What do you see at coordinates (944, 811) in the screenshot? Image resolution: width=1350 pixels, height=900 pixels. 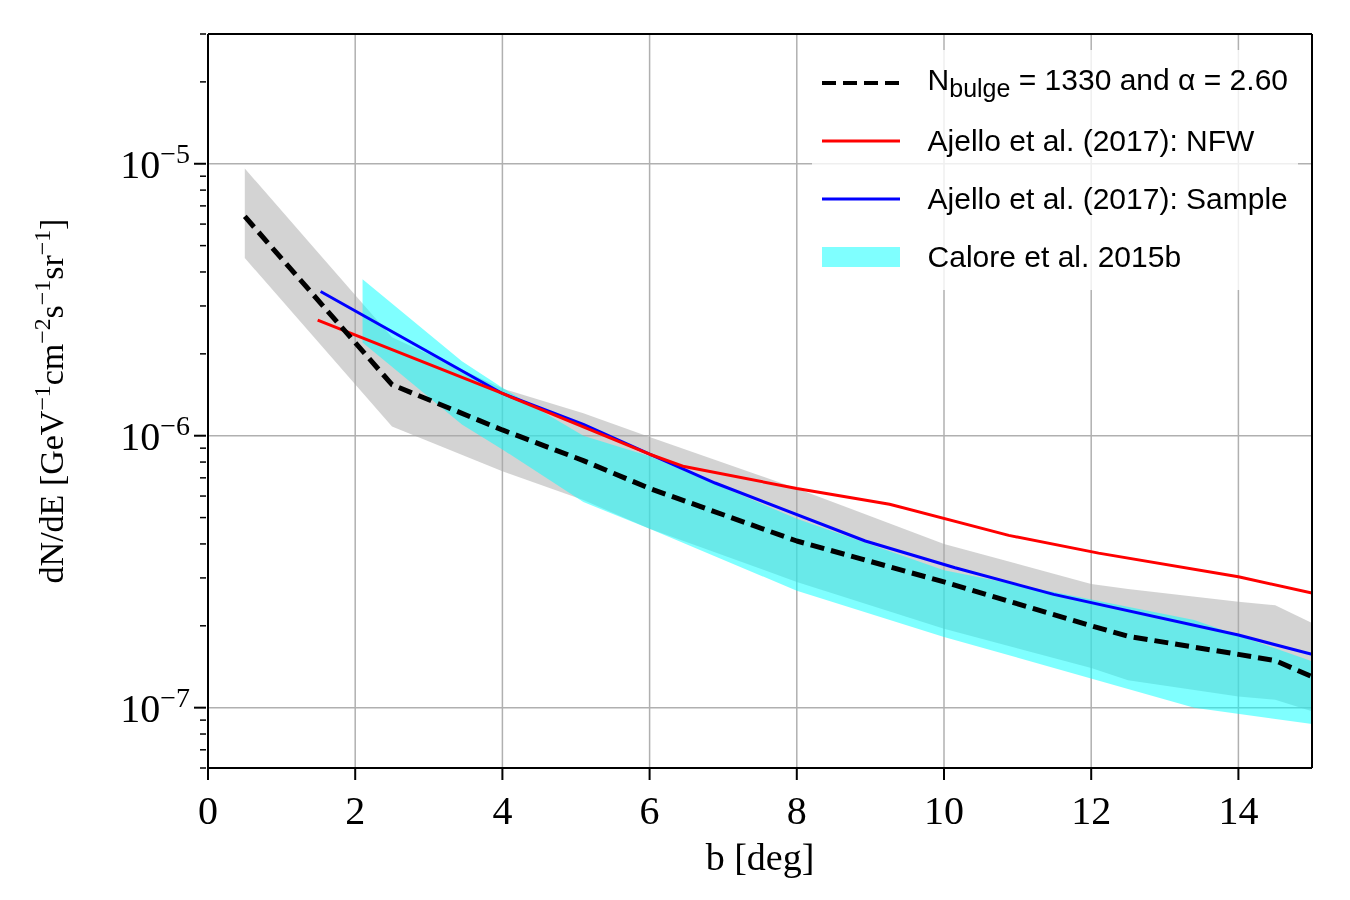 I see `x-tick-label: 10` at bounding box center [944, 811].